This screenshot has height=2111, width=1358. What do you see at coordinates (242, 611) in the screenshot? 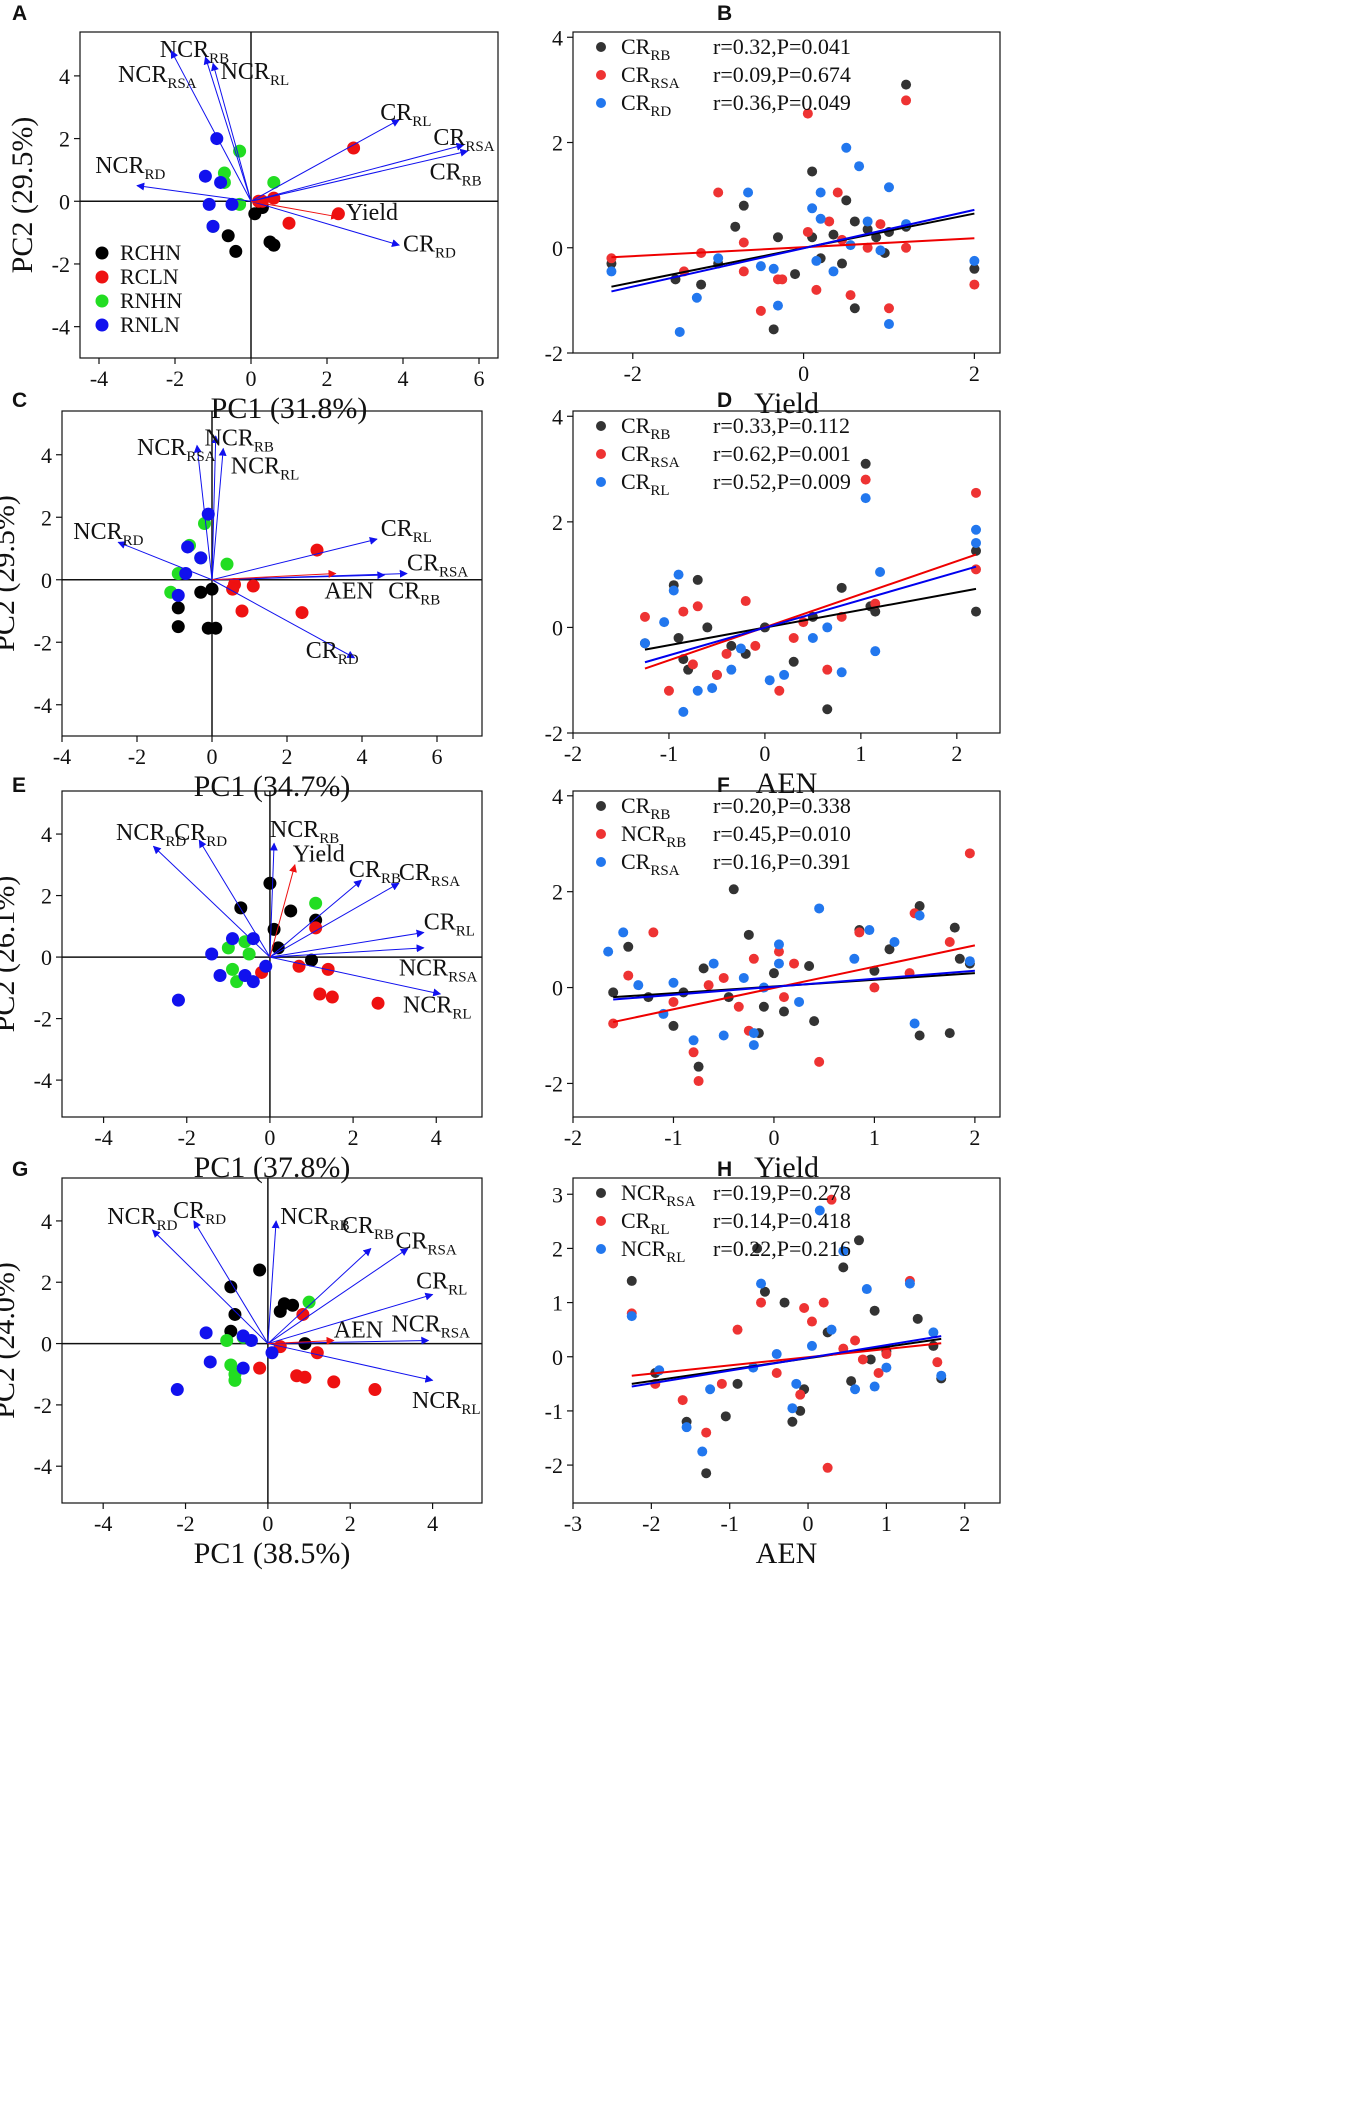
I see `data-point-rcln` at bounding box center [242, 611].